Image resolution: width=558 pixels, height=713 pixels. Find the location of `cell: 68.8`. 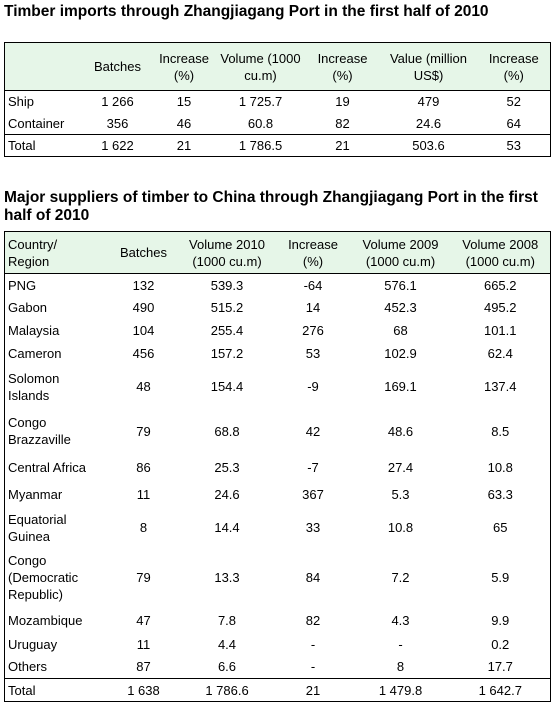

cell: 68.8 is located at coordinates (227, 431).